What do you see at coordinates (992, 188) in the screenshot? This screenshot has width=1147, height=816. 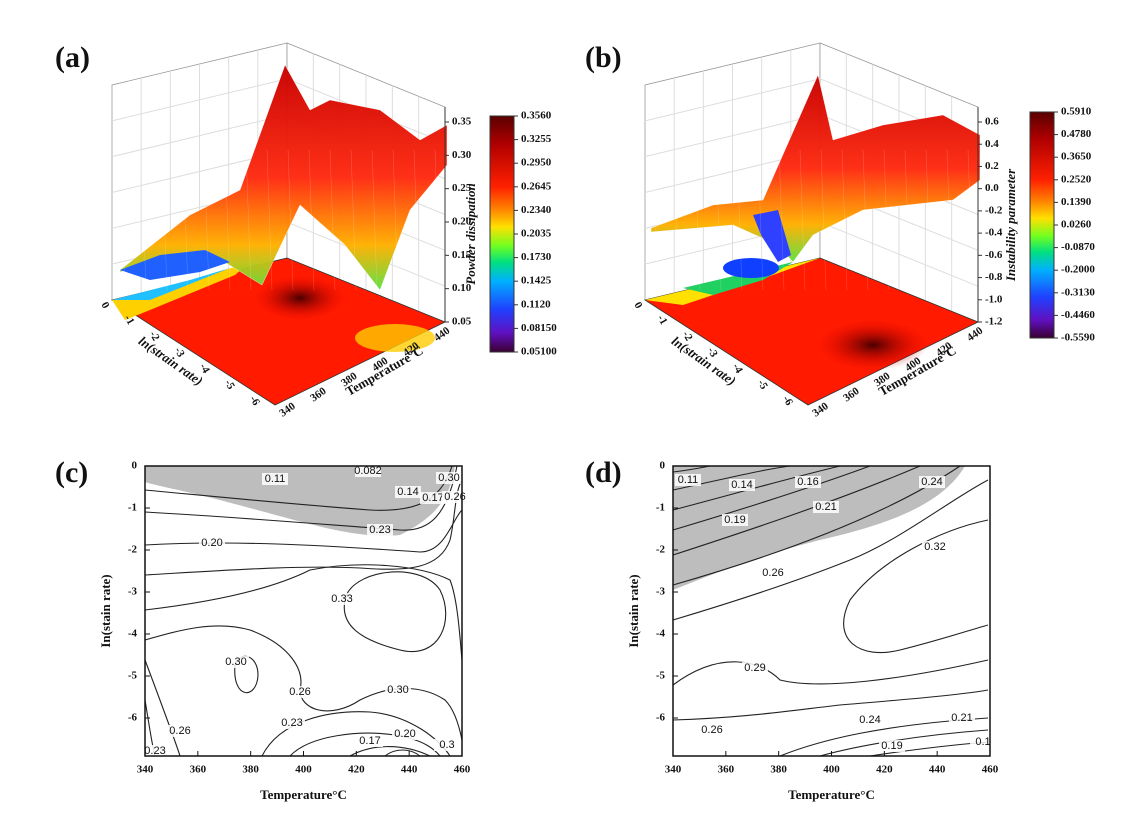 I see `z-tick-label: 0.0` at bounding box center [992, 188].